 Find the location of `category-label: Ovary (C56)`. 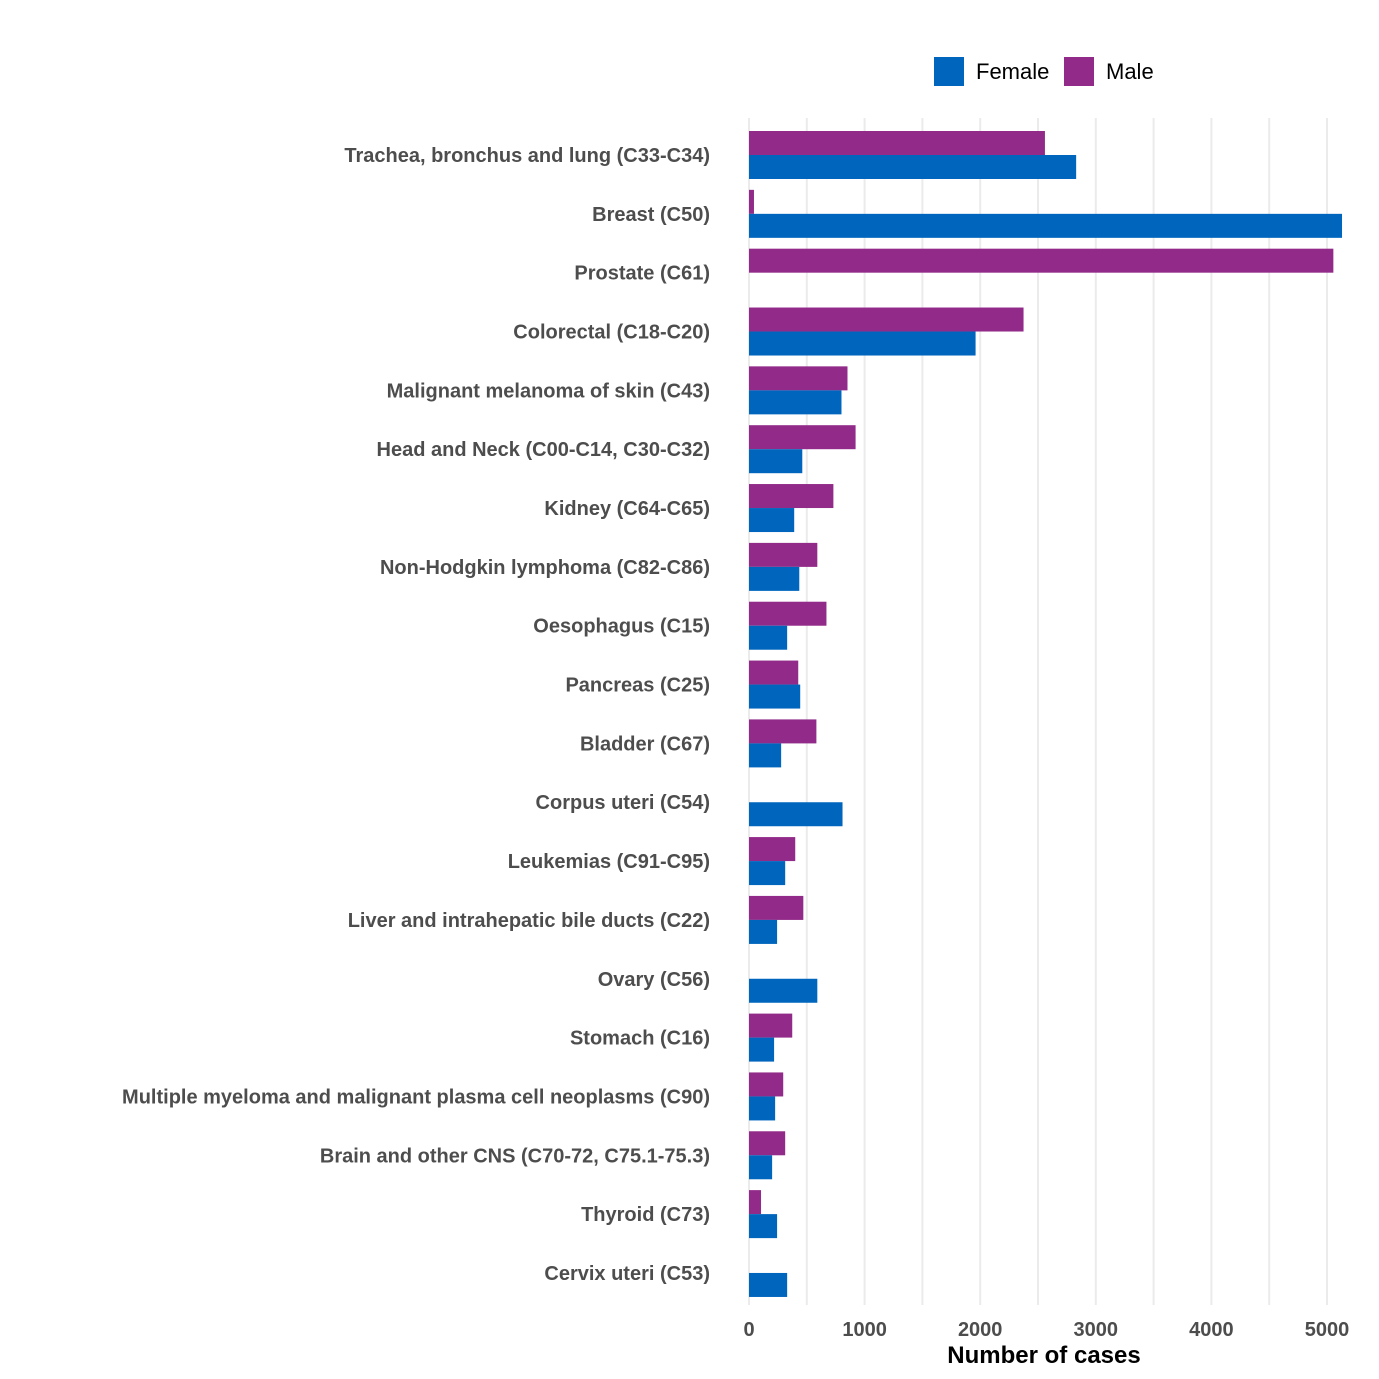

category-label: Ovary (C56) is located at coordinates (654, 980).